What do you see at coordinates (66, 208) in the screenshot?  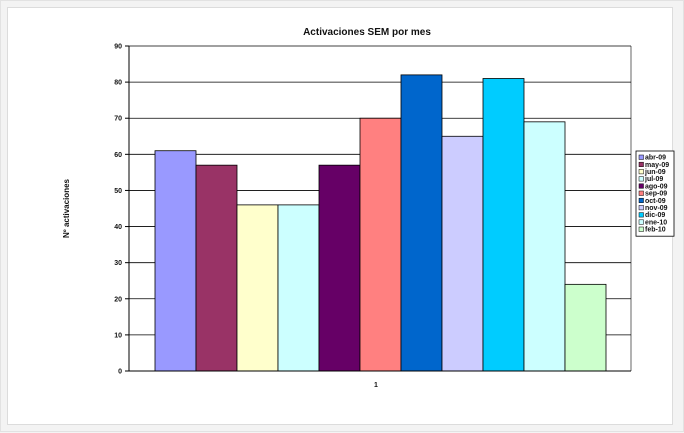 I see `y-axis-label: Nº activaciones` at bounding box center [66, 208].